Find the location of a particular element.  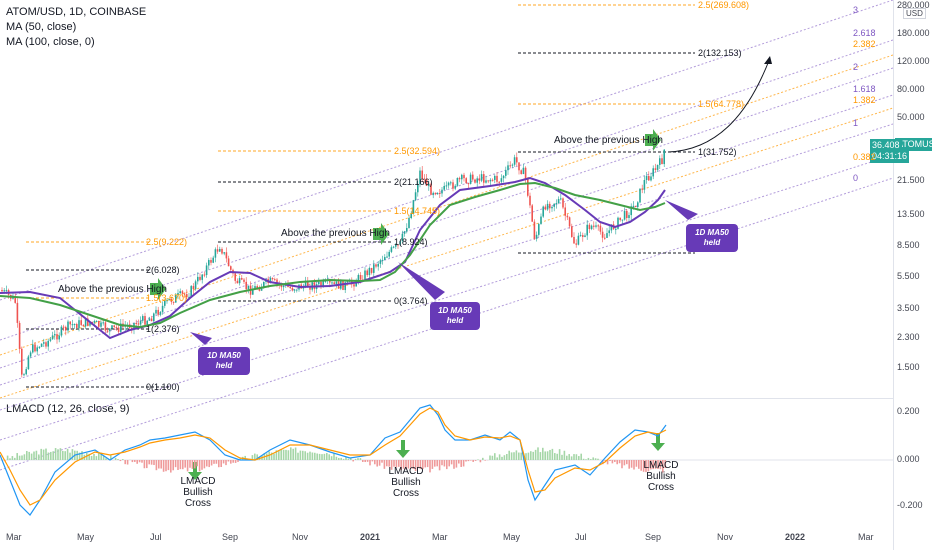

price-tick: 8.500 is located at coordinates (908, 245).